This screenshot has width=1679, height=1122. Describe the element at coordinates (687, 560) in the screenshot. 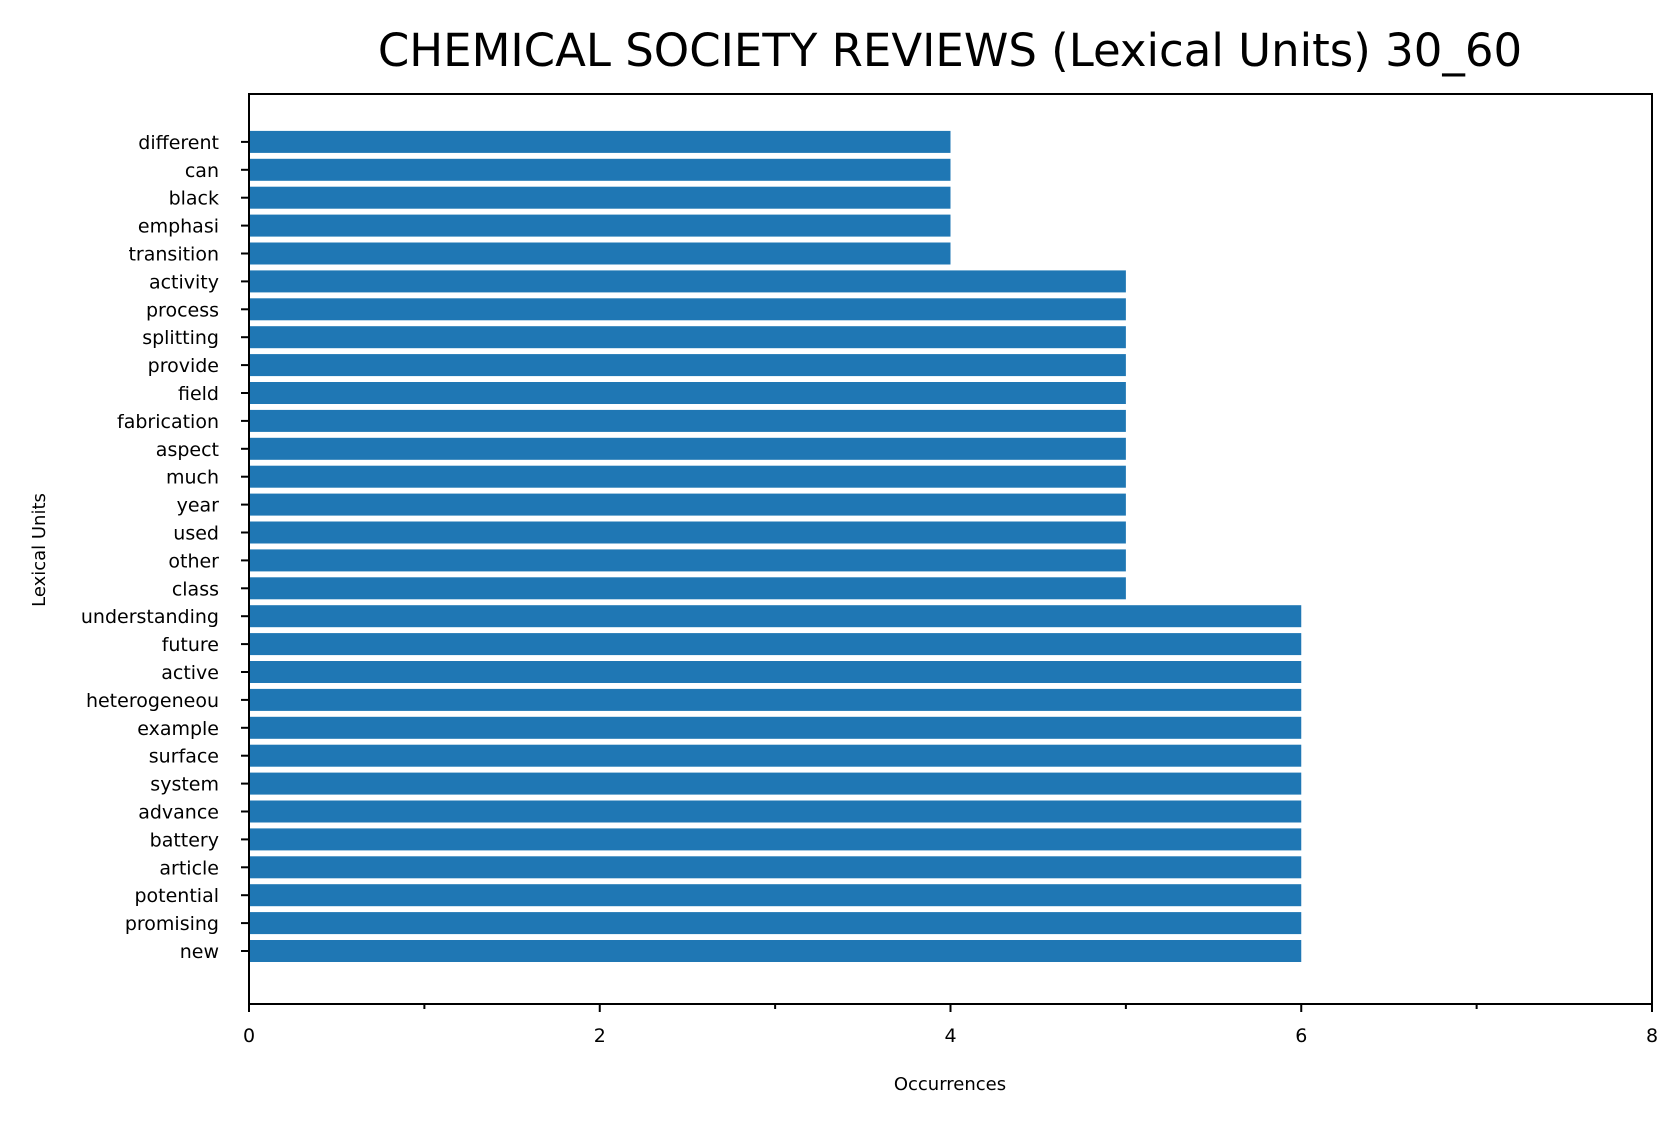

I see `bar-other` at that location.